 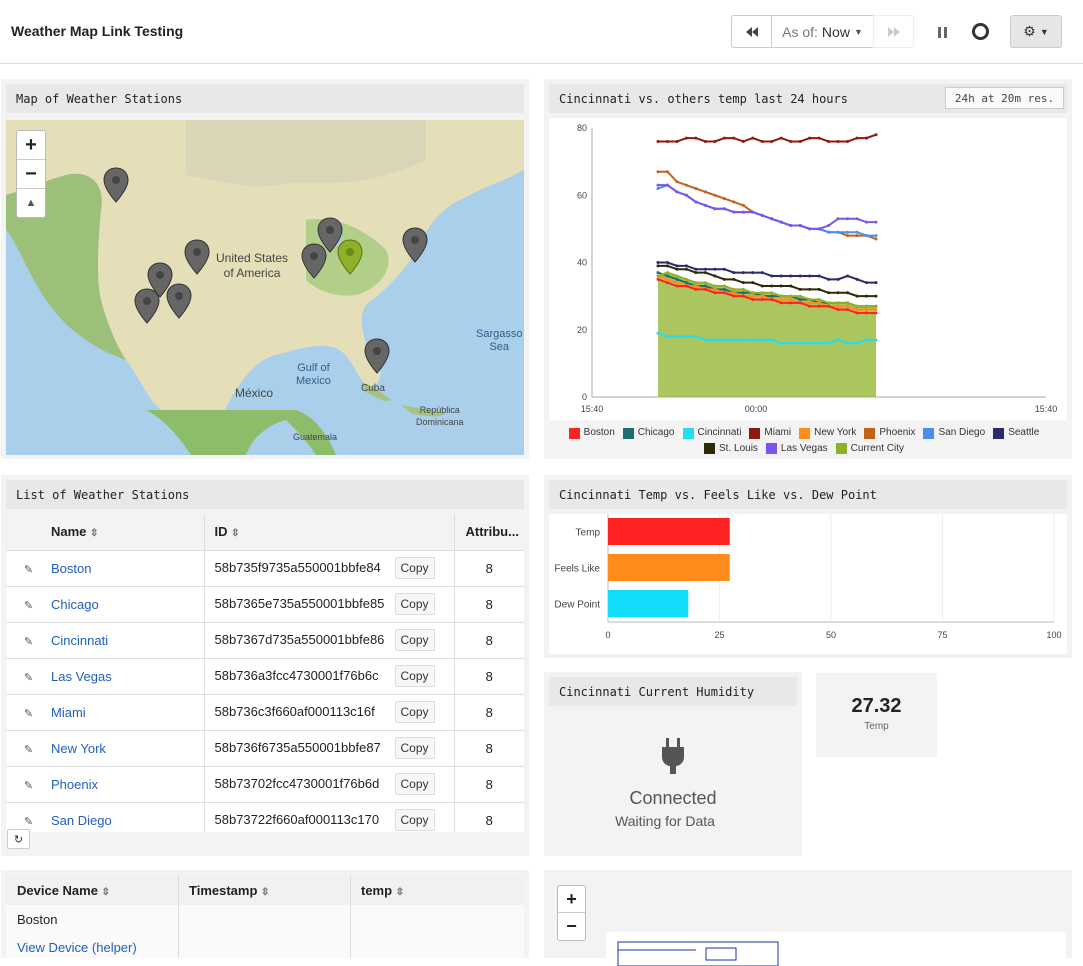 What do you see at coordinates (81, 820) in the screenshot?
I see `station-name-link: San Diego` at bounding box center [81, 820].